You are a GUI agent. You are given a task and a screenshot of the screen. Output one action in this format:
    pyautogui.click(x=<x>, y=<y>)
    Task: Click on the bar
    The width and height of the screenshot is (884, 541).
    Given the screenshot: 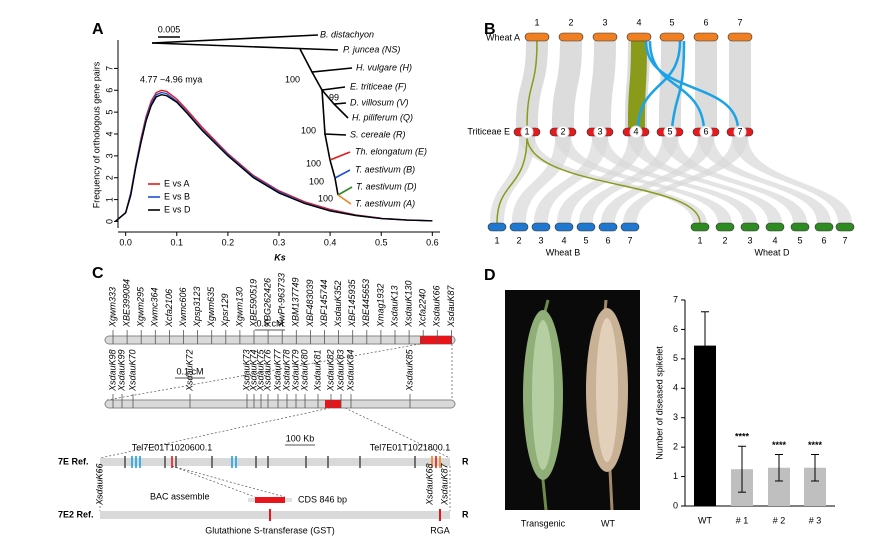 What is the action you would take?
    pyautogui.click(x=705, y=425)
    